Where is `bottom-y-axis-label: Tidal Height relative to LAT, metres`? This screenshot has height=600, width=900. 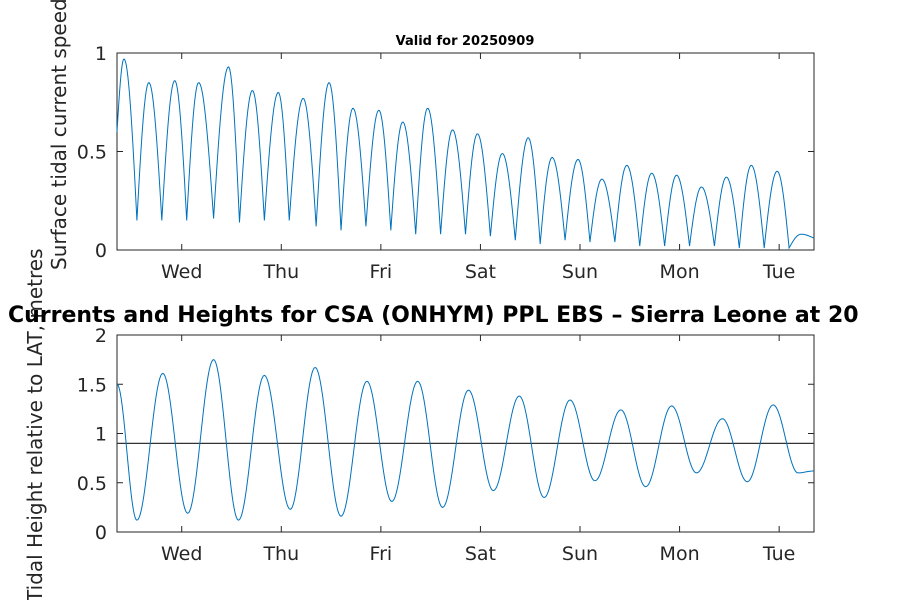 bottom-y-axis-label: Tidal Height relative to LAT, metres is located at coordinates (35, 424).